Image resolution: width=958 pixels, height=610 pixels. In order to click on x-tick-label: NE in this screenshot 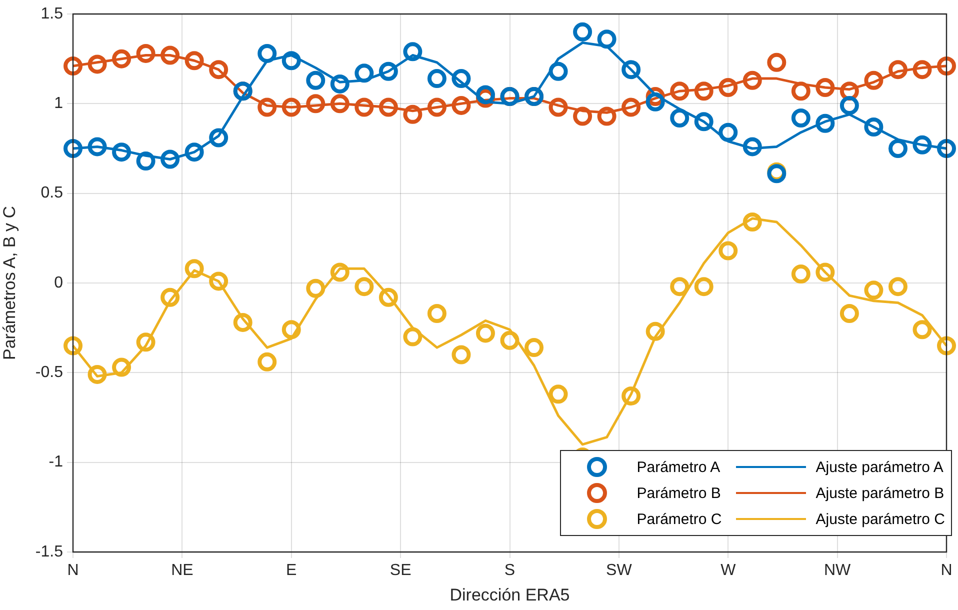, I will do `click(182, 571)`.